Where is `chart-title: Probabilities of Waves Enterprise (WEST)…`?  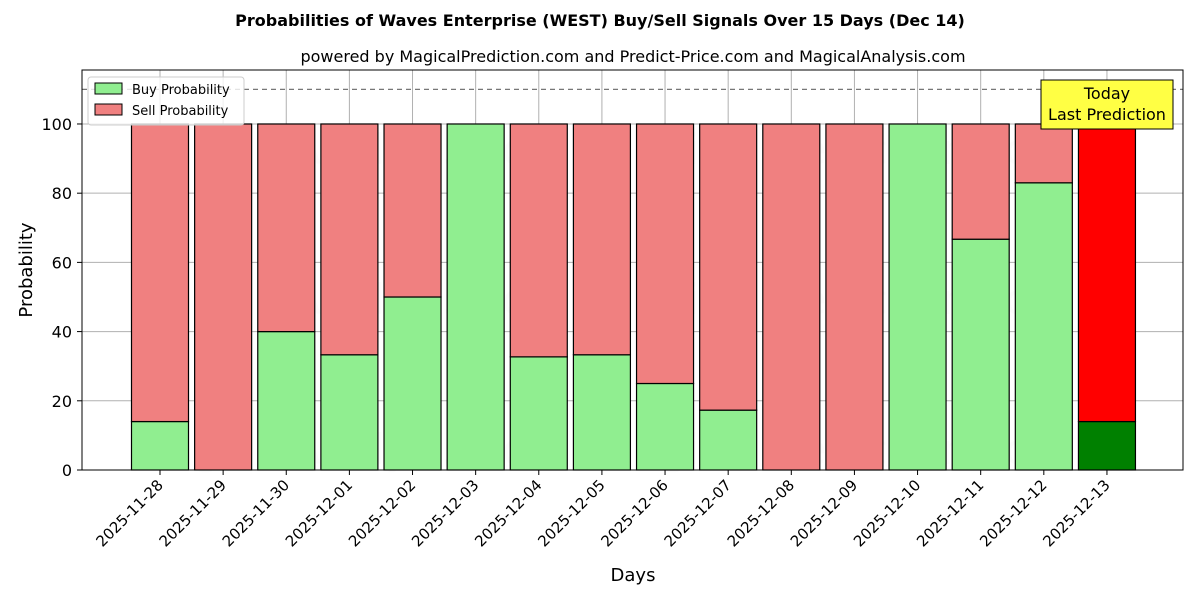 chart-title: Probabilities of Waves Enterprise (WEST)… is located at coordinates (600, 20).